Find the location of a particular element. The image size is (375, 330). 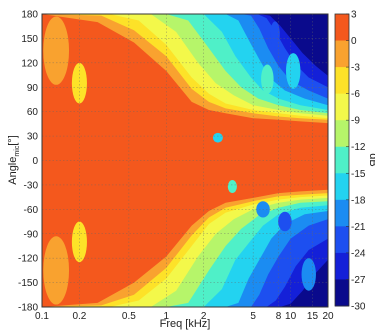

y-tick-label: -180 is located at coordinates (28, 308).